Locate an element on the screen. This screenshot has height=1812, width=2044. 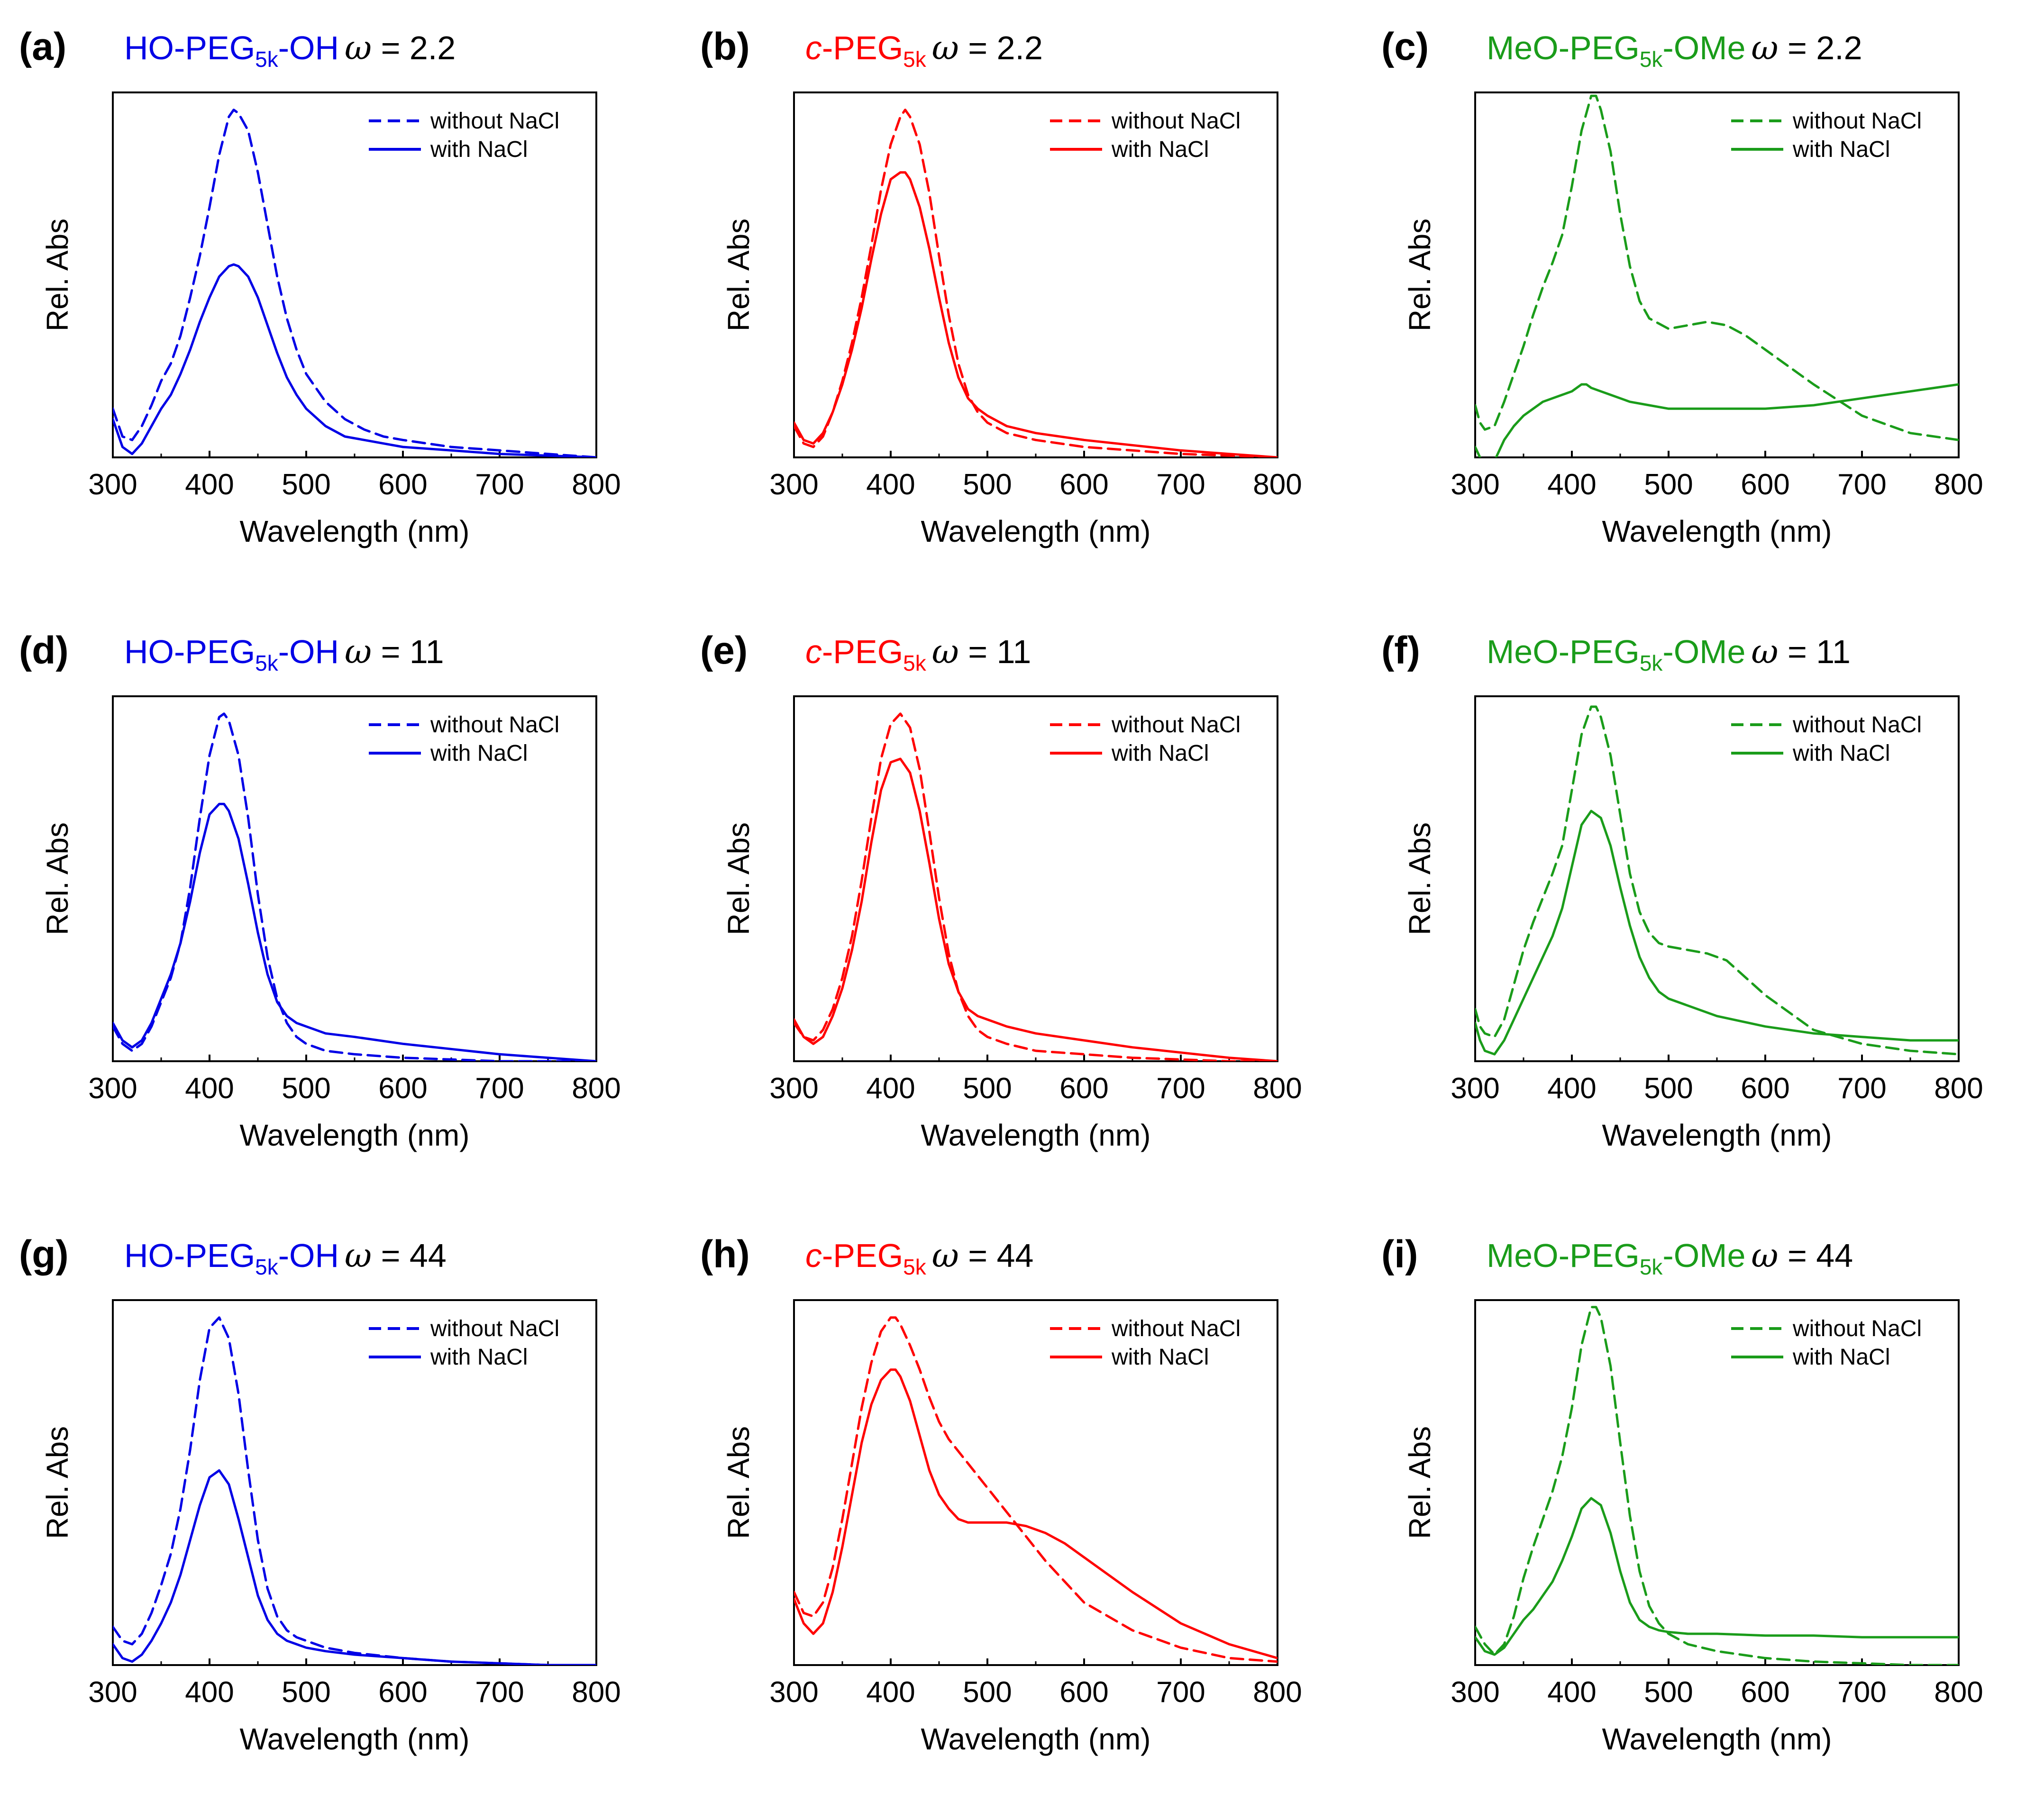
chart-title: MeO-PEG5k-OMe ω = 2.2 is located at coordinates (1674, 50).